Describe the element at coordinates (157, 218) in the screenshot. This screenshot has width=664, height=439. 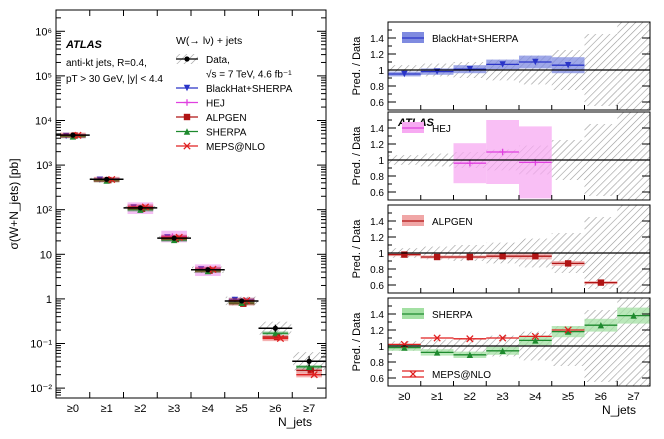
I see `series-blackhat-sherpa` at that location.